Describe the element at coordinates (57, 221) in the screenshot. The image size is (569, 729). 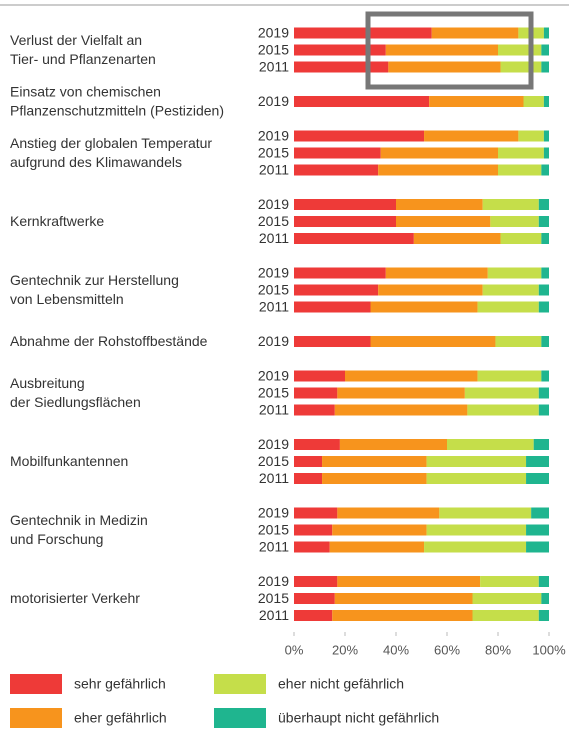
I see `group-label: Kernkraftwerke` at that location.